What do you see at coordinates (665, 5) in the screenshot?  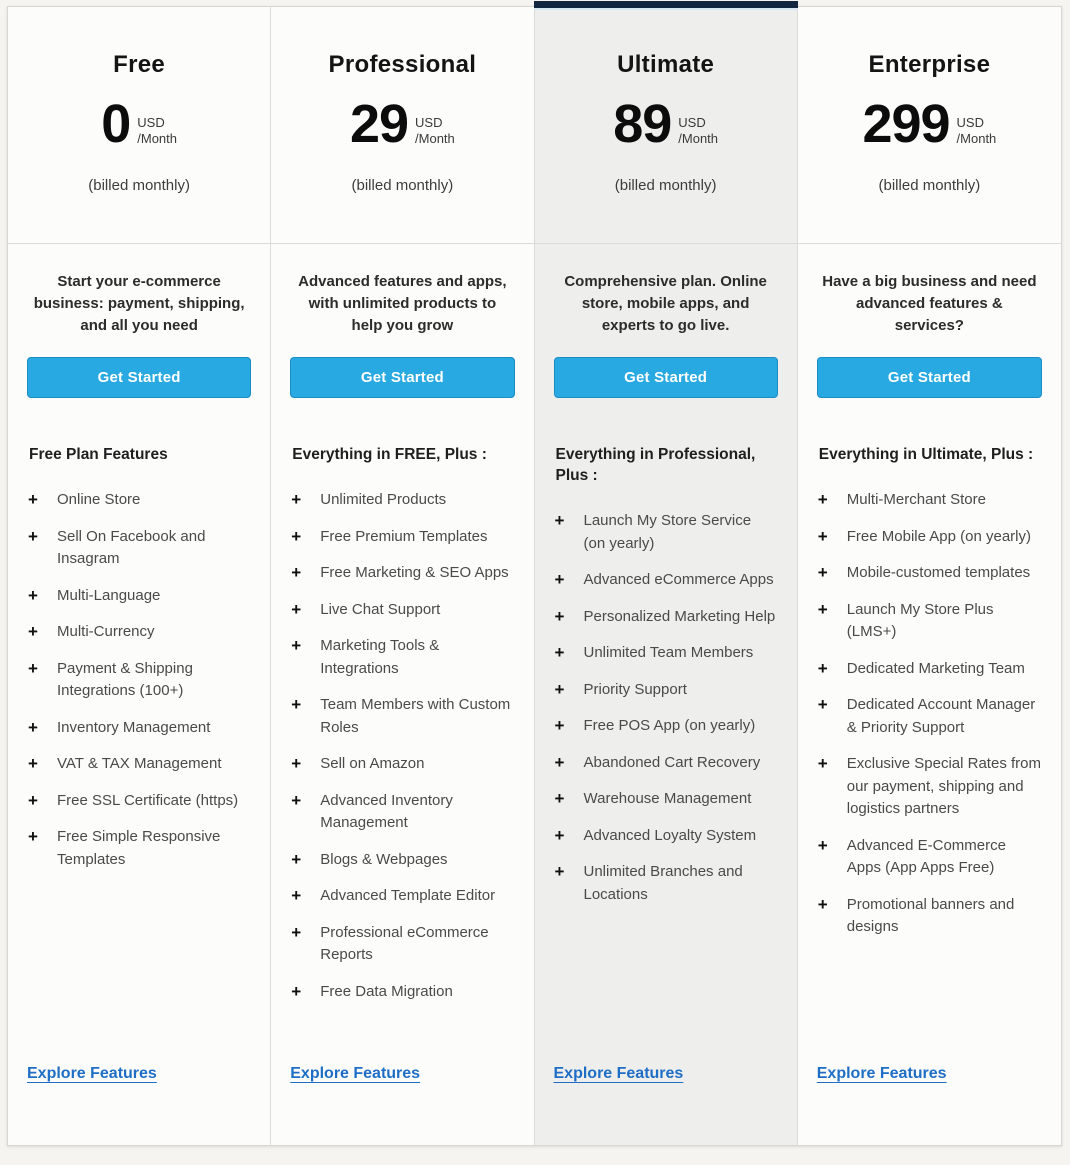 I see `highlight-accent-bar` at bounding box center [665, 5].